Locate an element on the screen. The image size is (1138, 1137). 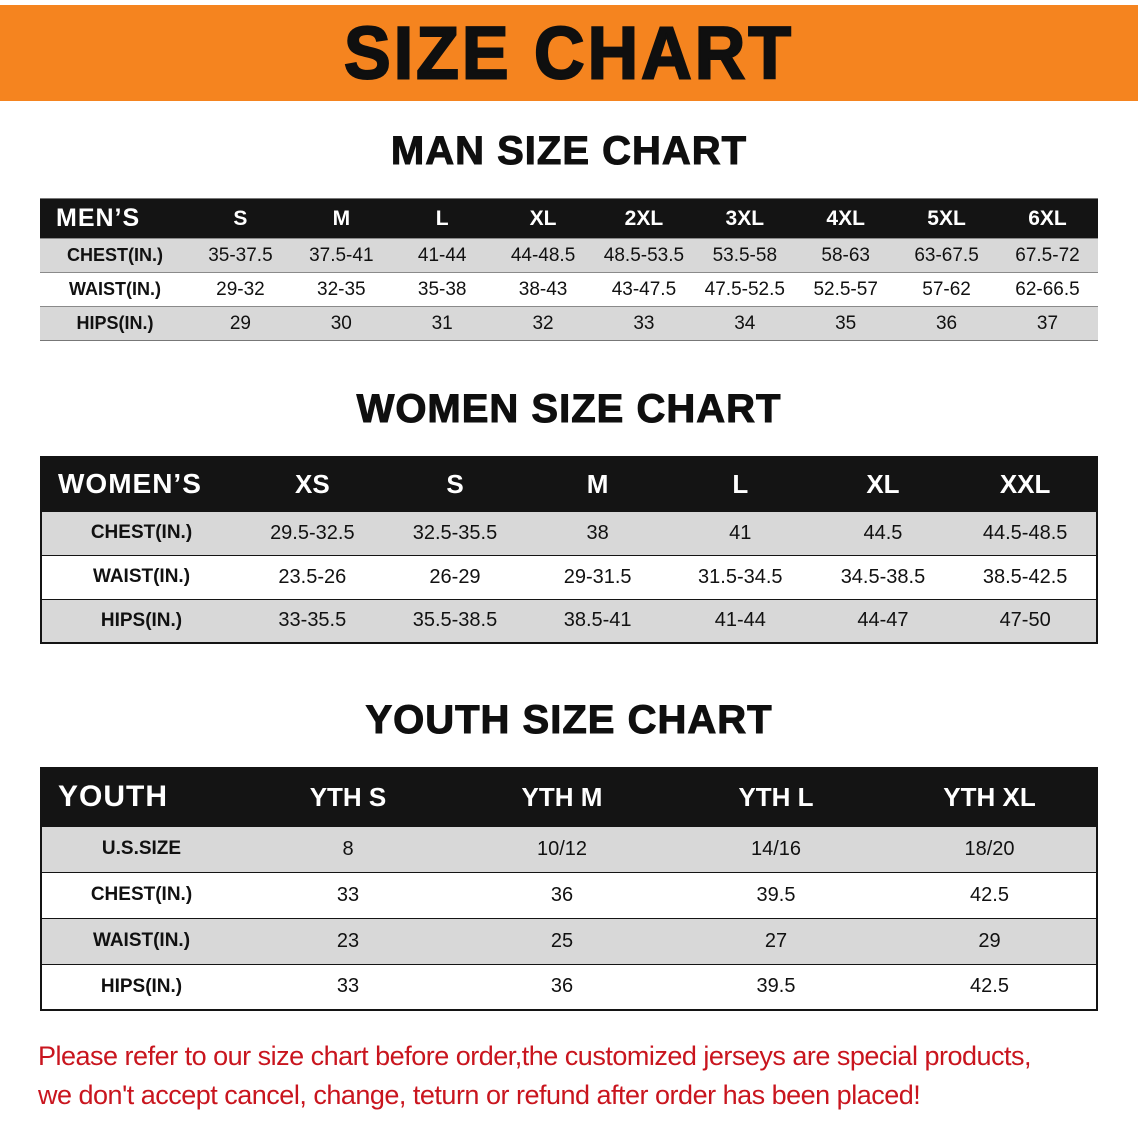
table-header-row: YOUTH YTH S YTH M YTH L YTH XL is located at coordinates (569, 797).